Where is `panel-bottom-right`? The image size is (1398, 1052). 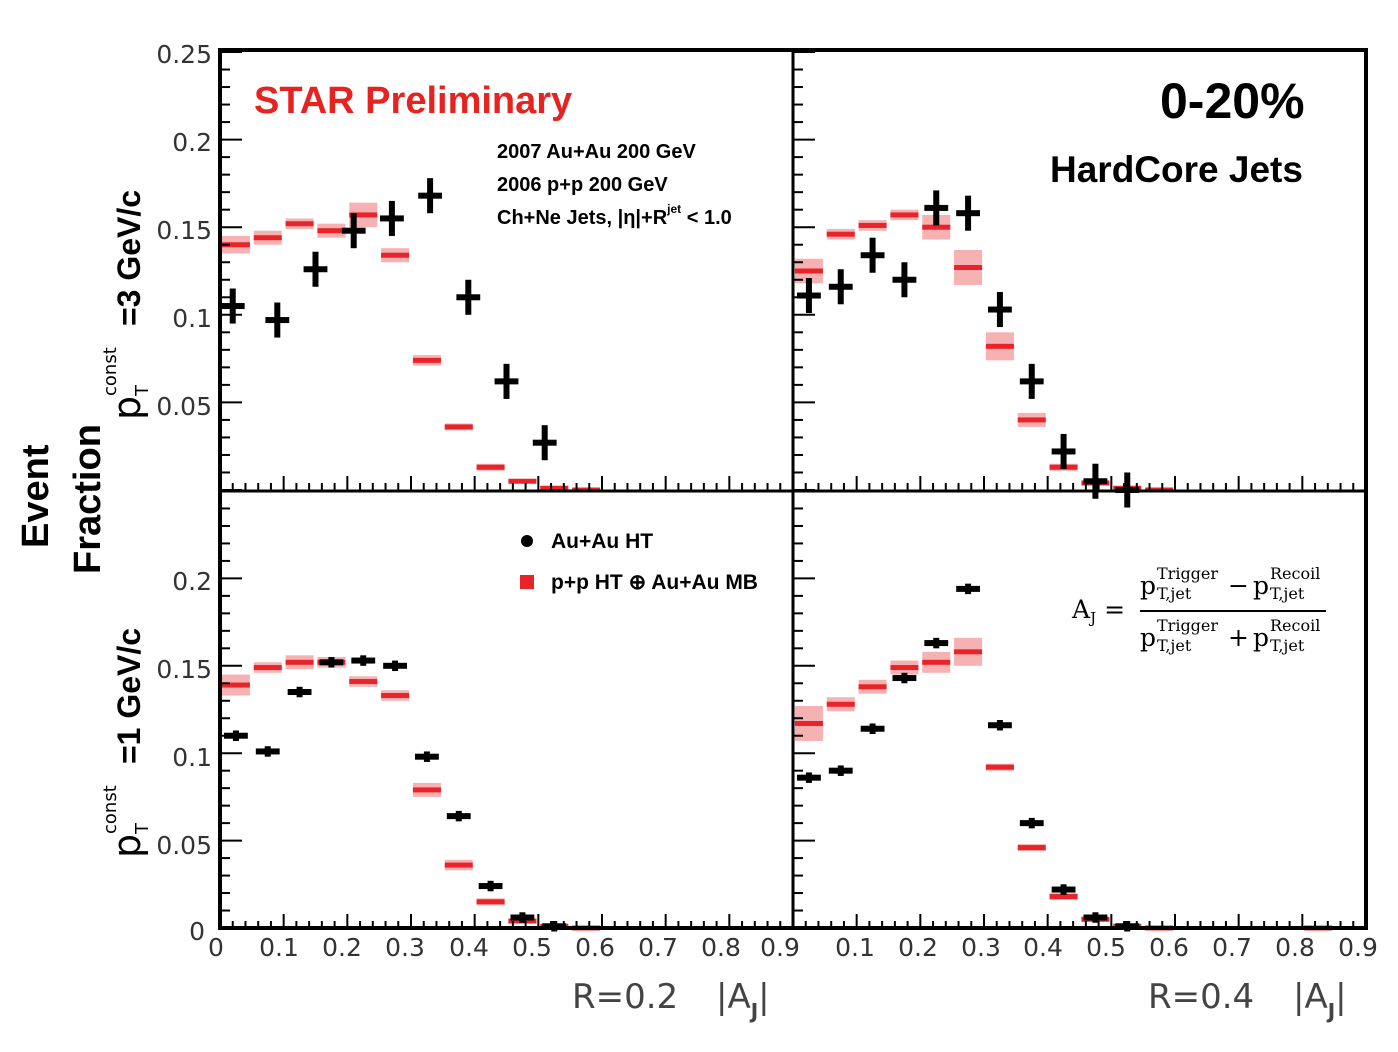
panel-bottom-right is located at coordinates (1063, 757).